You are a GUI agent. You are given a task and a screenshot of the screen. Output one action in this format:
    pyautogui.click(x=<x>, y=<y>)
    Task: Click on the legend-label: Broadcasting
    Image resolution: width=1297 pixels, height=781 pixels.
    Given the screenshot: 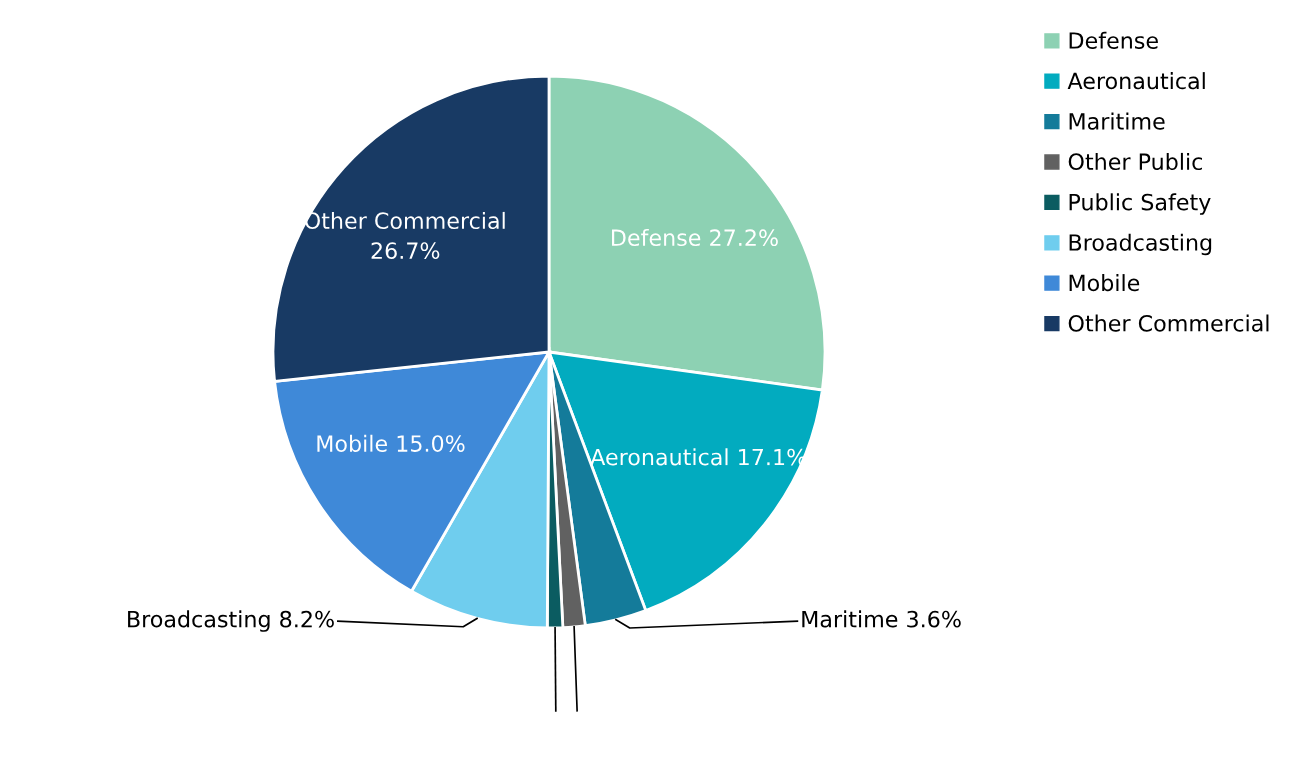 What is the action you would take?
    pyautogui.click(x=1140, y=244)
    